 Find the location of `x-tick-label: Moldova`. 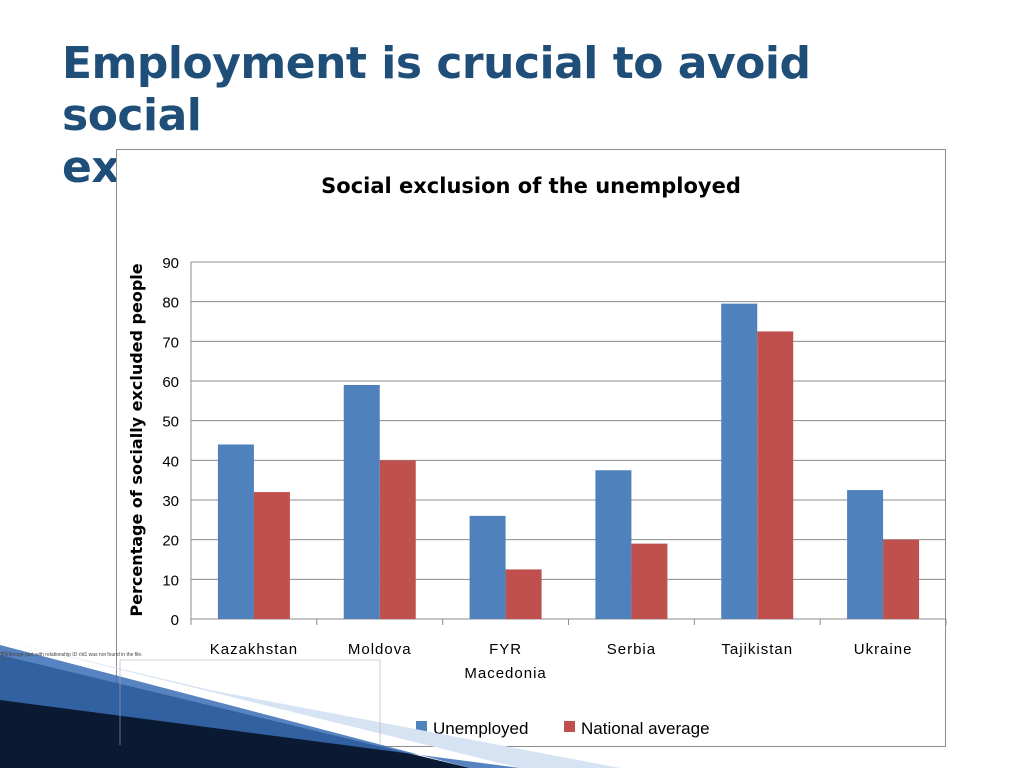

x-tick-label: Moldova is located at coordinates (380, 649).